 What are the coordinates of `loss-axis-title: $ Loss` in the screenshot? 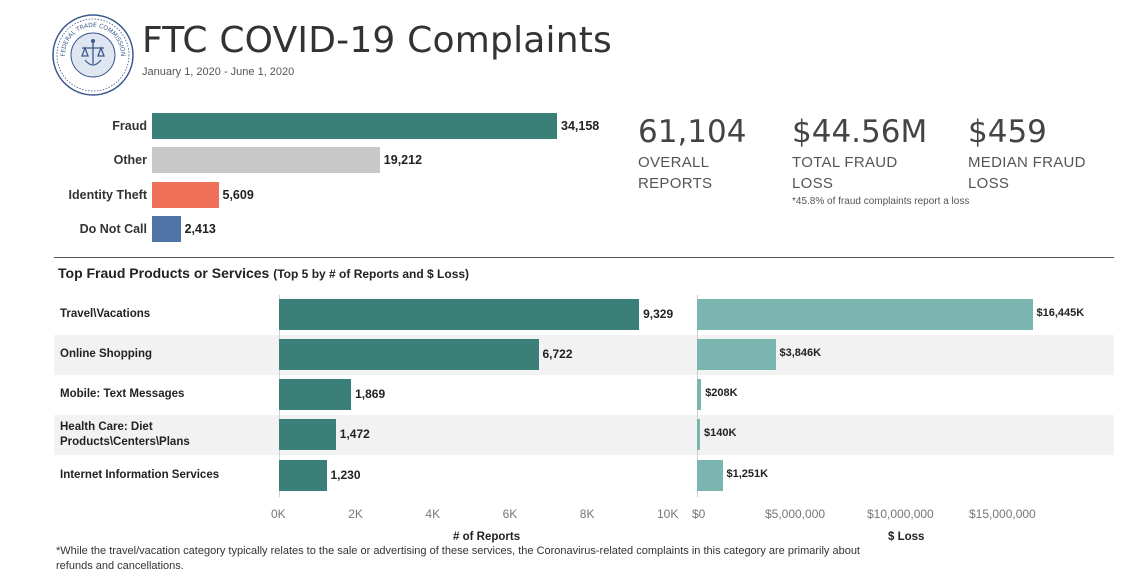 It's located at (906, 537).